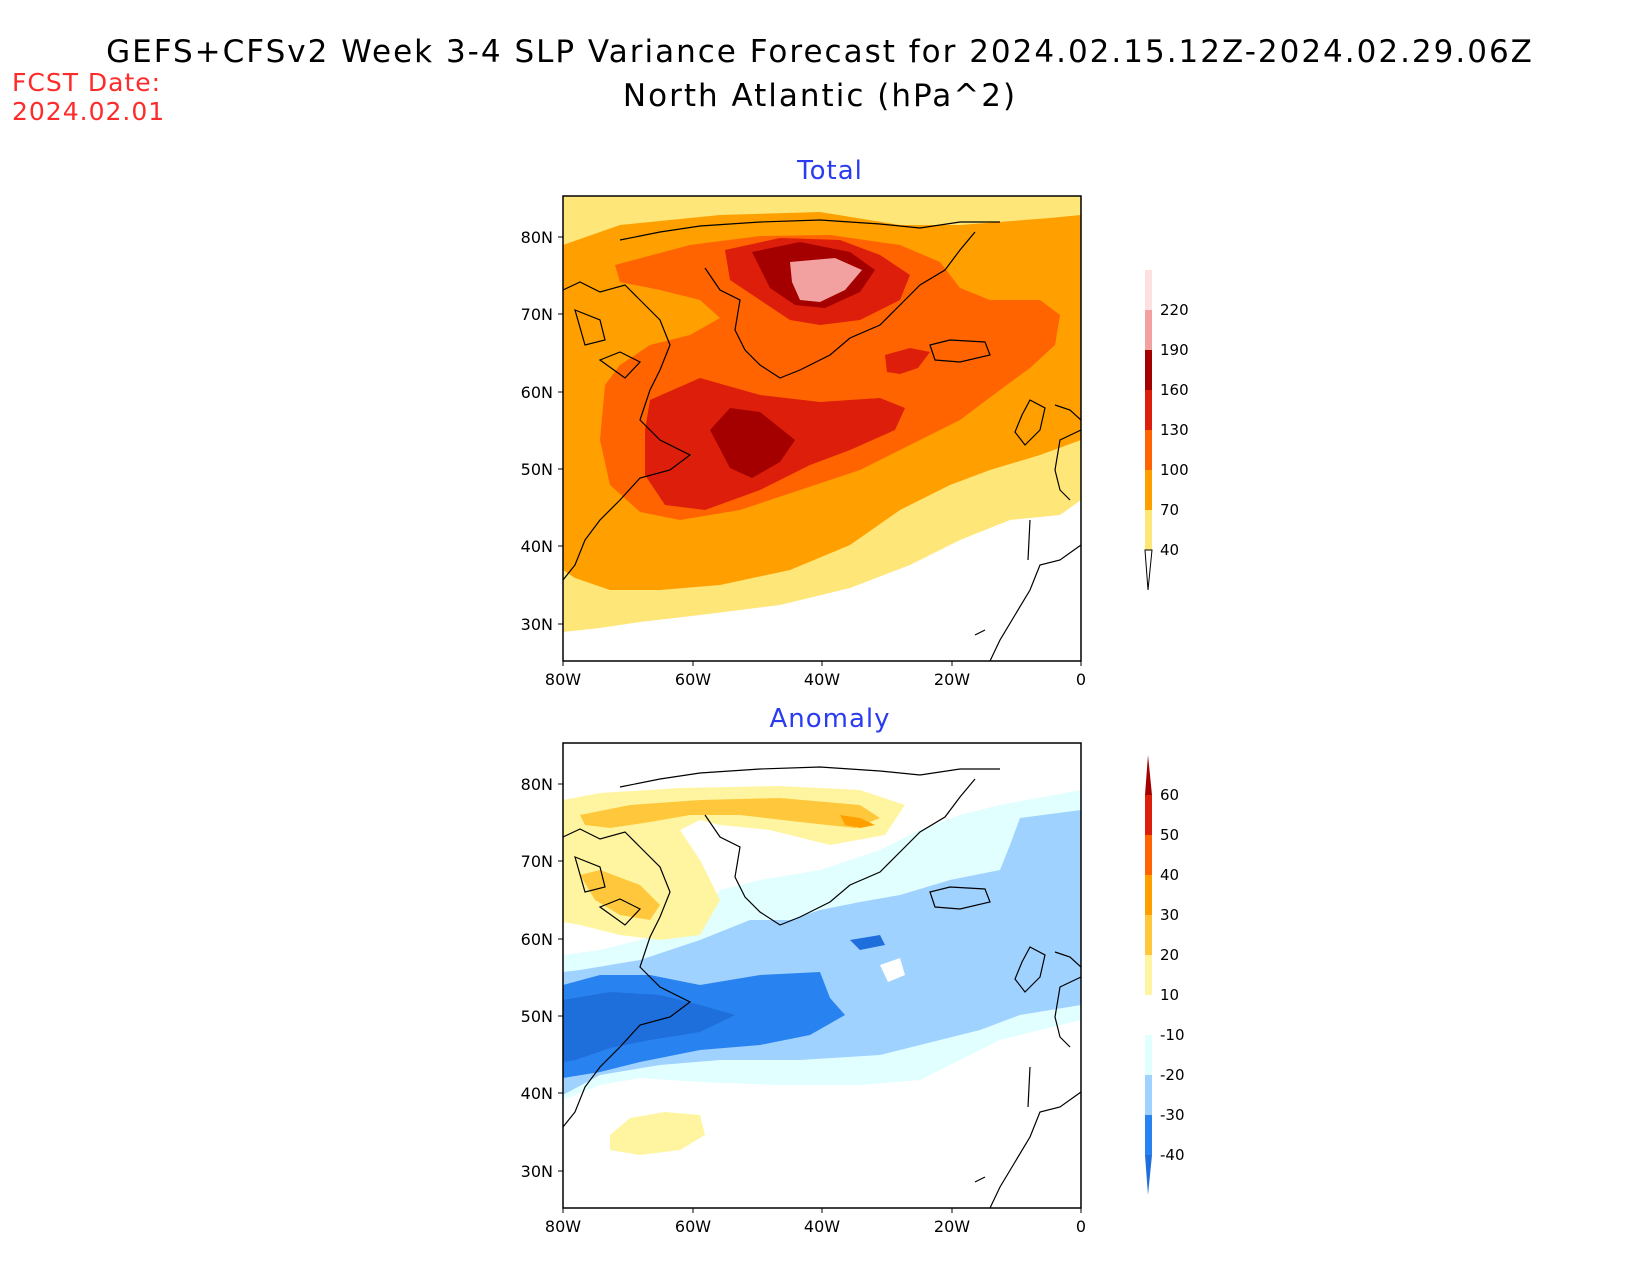  What do you see at coordinates (1172, 1035) in the screenshot?
I see `anomaly-cb-label-neg10: -10` at bounding box center [1172, 1035].